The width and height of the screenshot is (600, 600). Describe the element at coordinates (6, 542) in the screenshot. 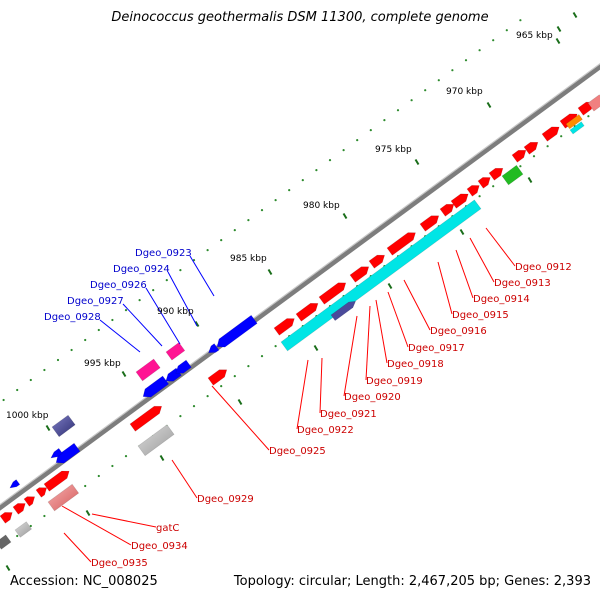

I see `dark-gene` at that location.